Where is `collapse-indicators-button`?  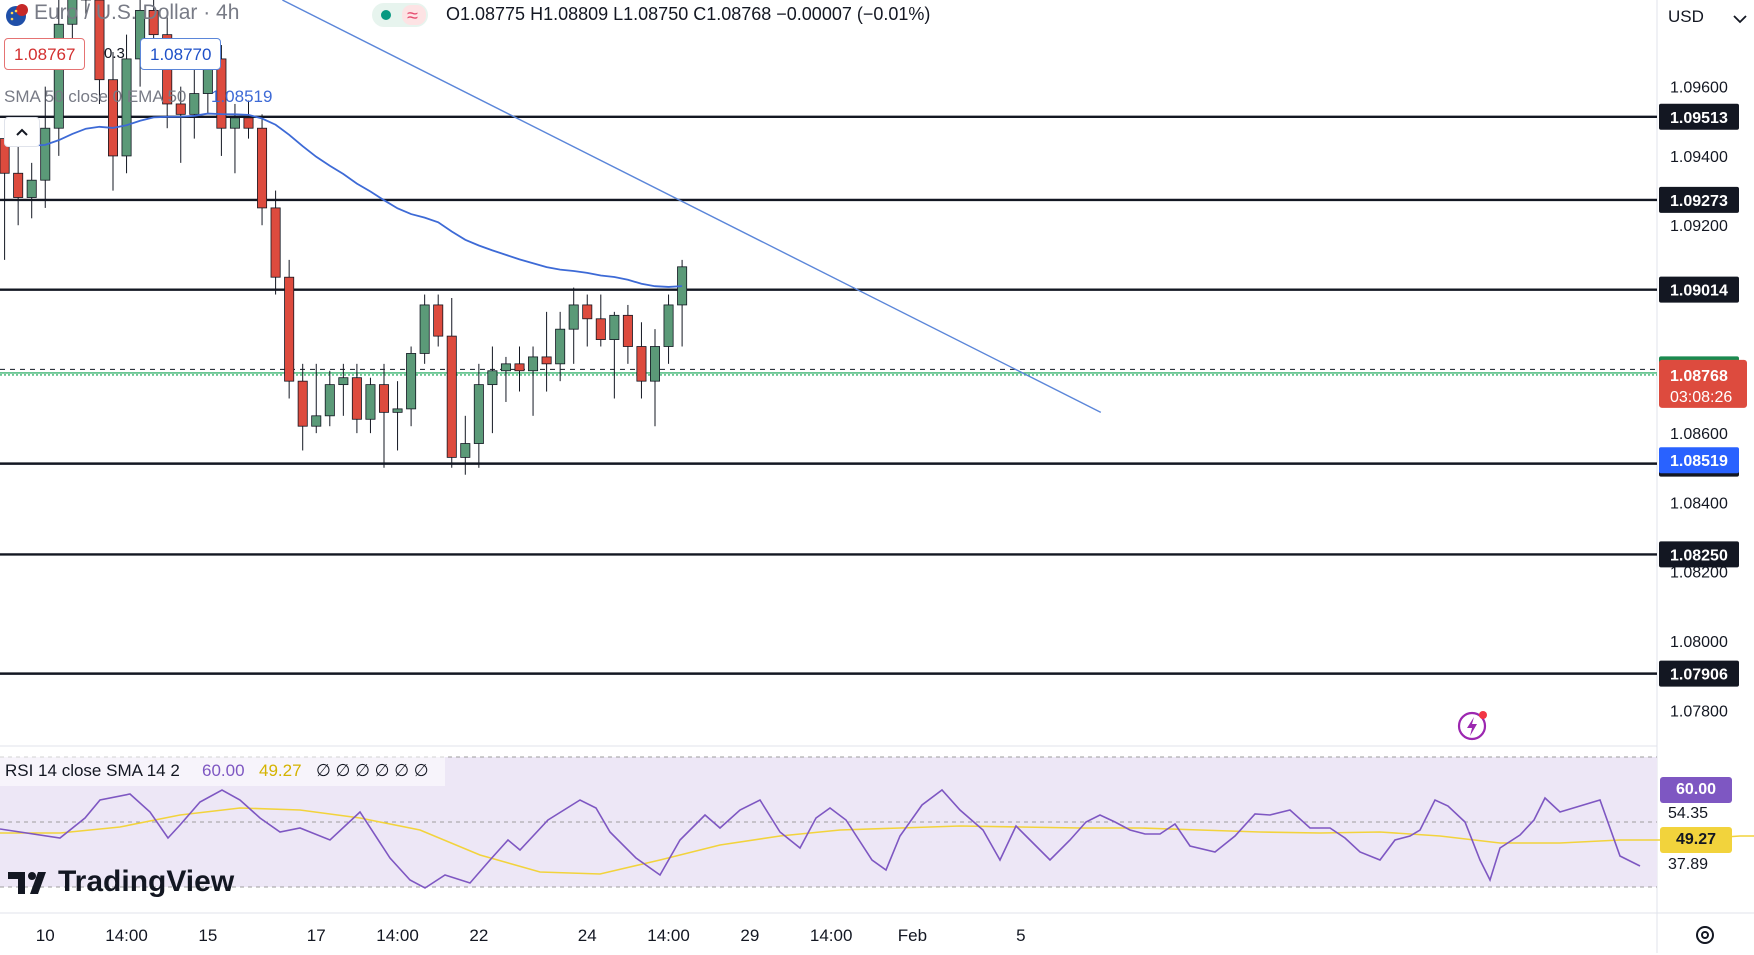
collapse-indicators-button is located at coordinates (22, 132).